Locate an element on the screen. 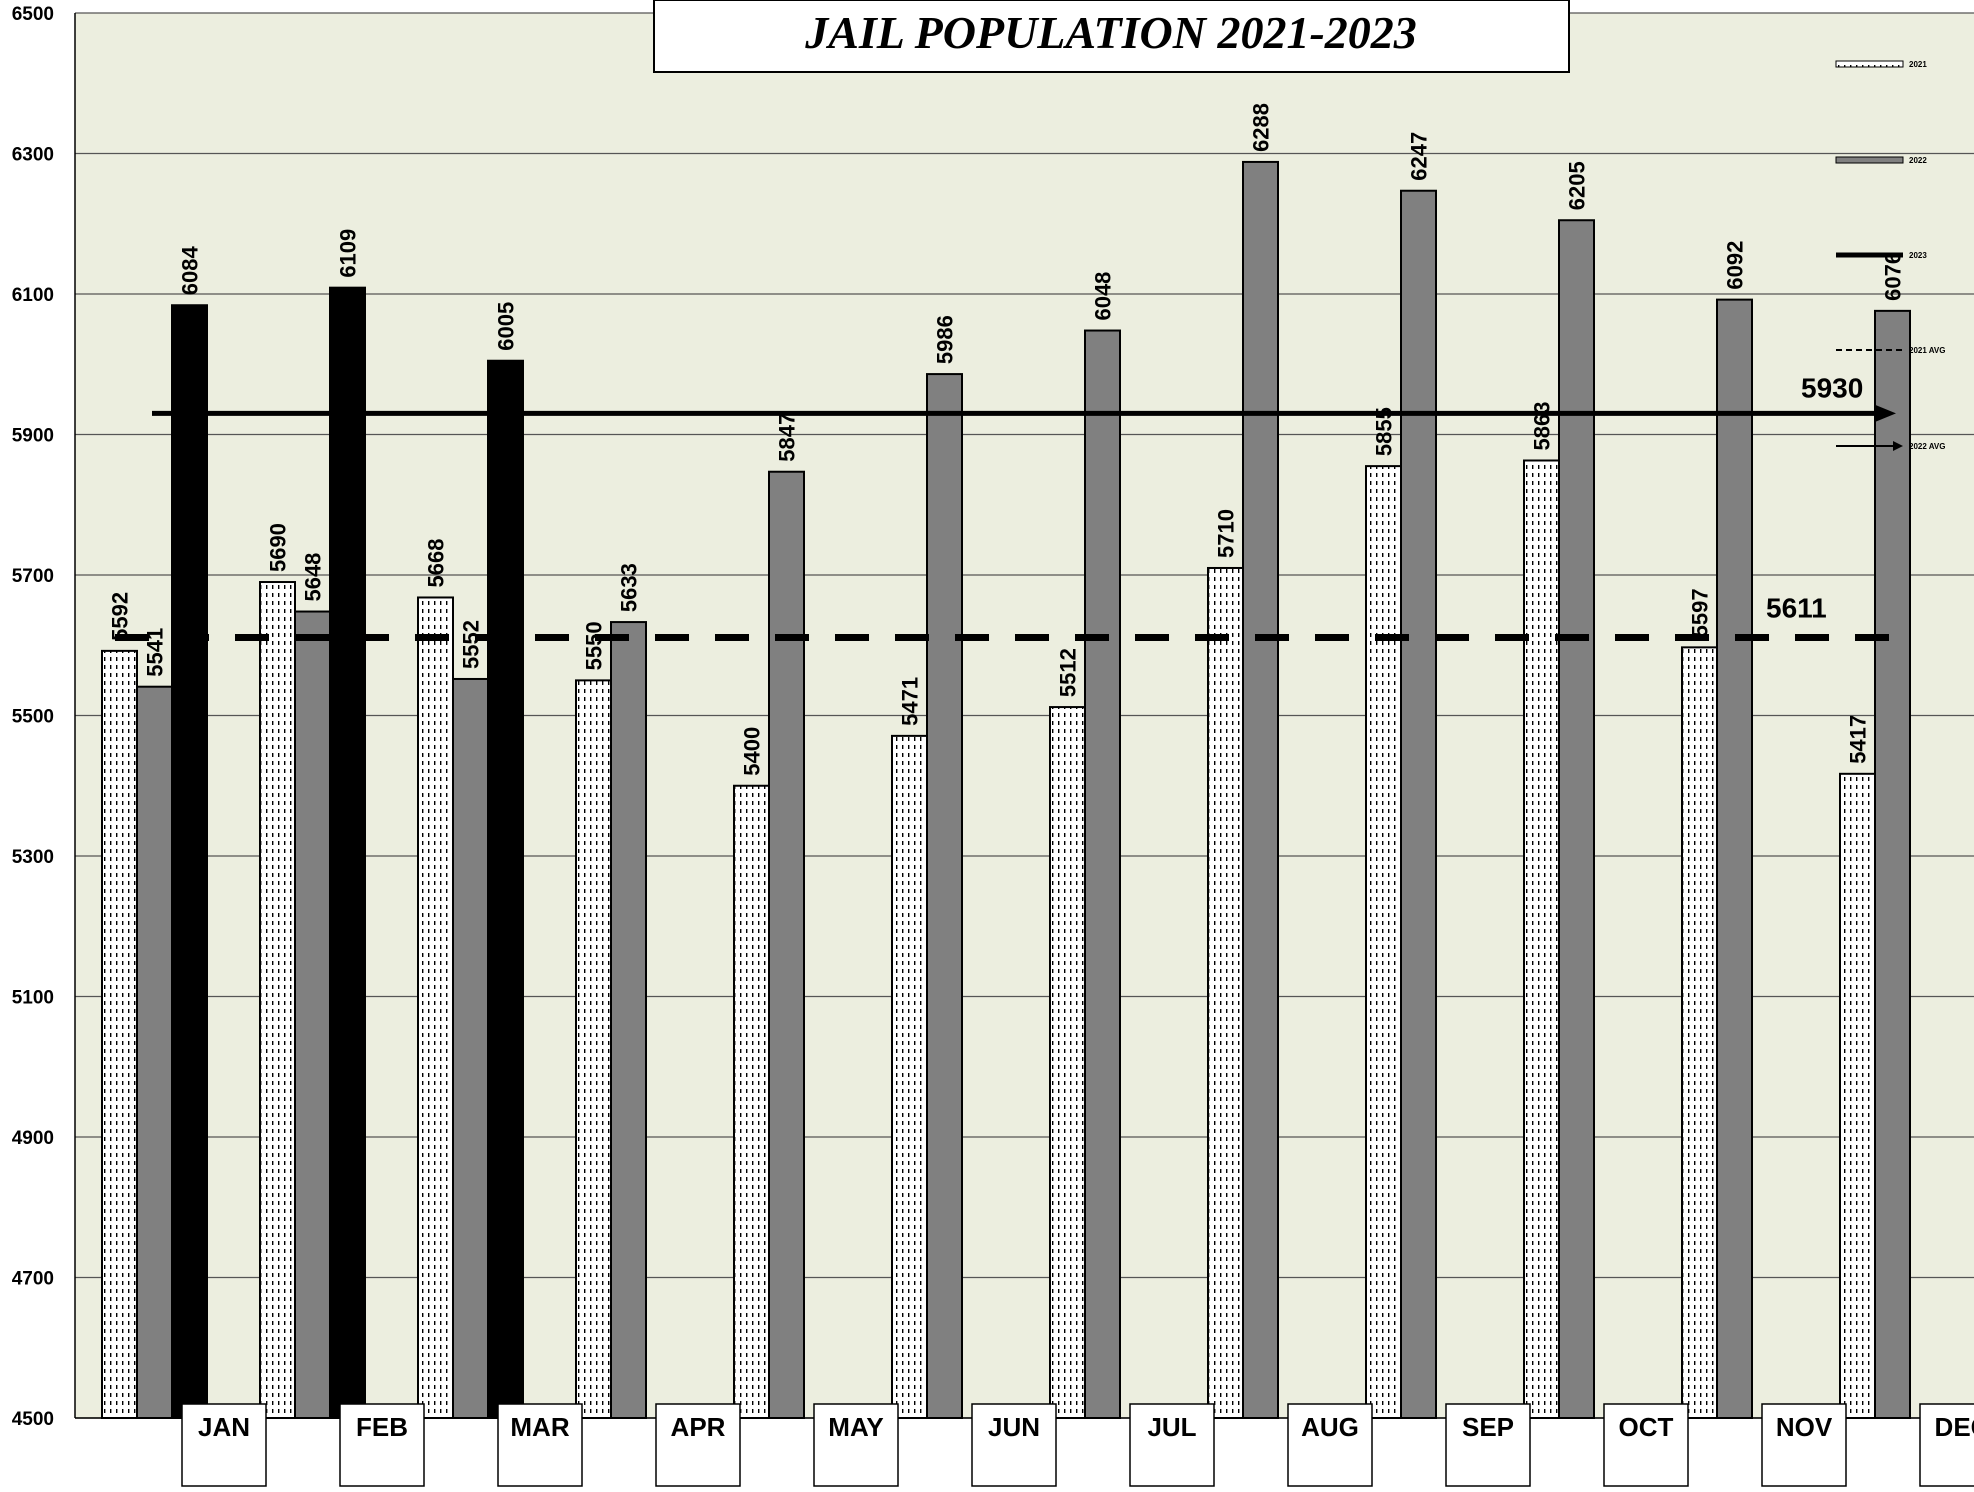 The width and height of the screenshot is (1974, 1492). data-label: 5633 is located at coordinates (629, 587).